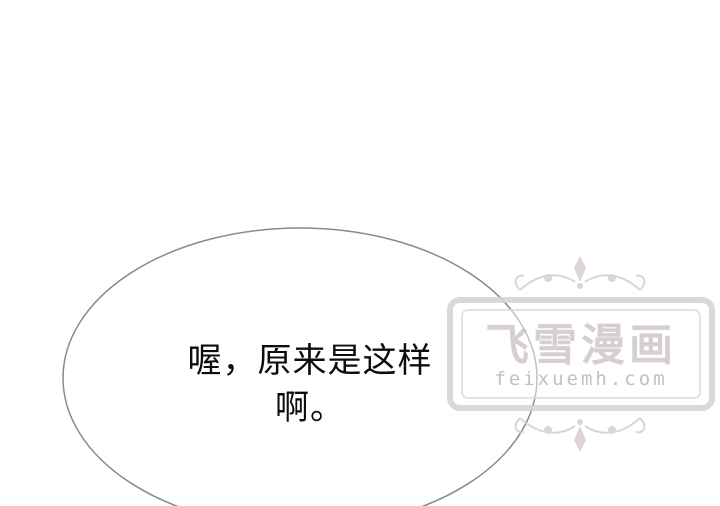  Describe the element at coordinates (580, 439) in the screenshot. I see `watermark-bottom-fleur` at that location.